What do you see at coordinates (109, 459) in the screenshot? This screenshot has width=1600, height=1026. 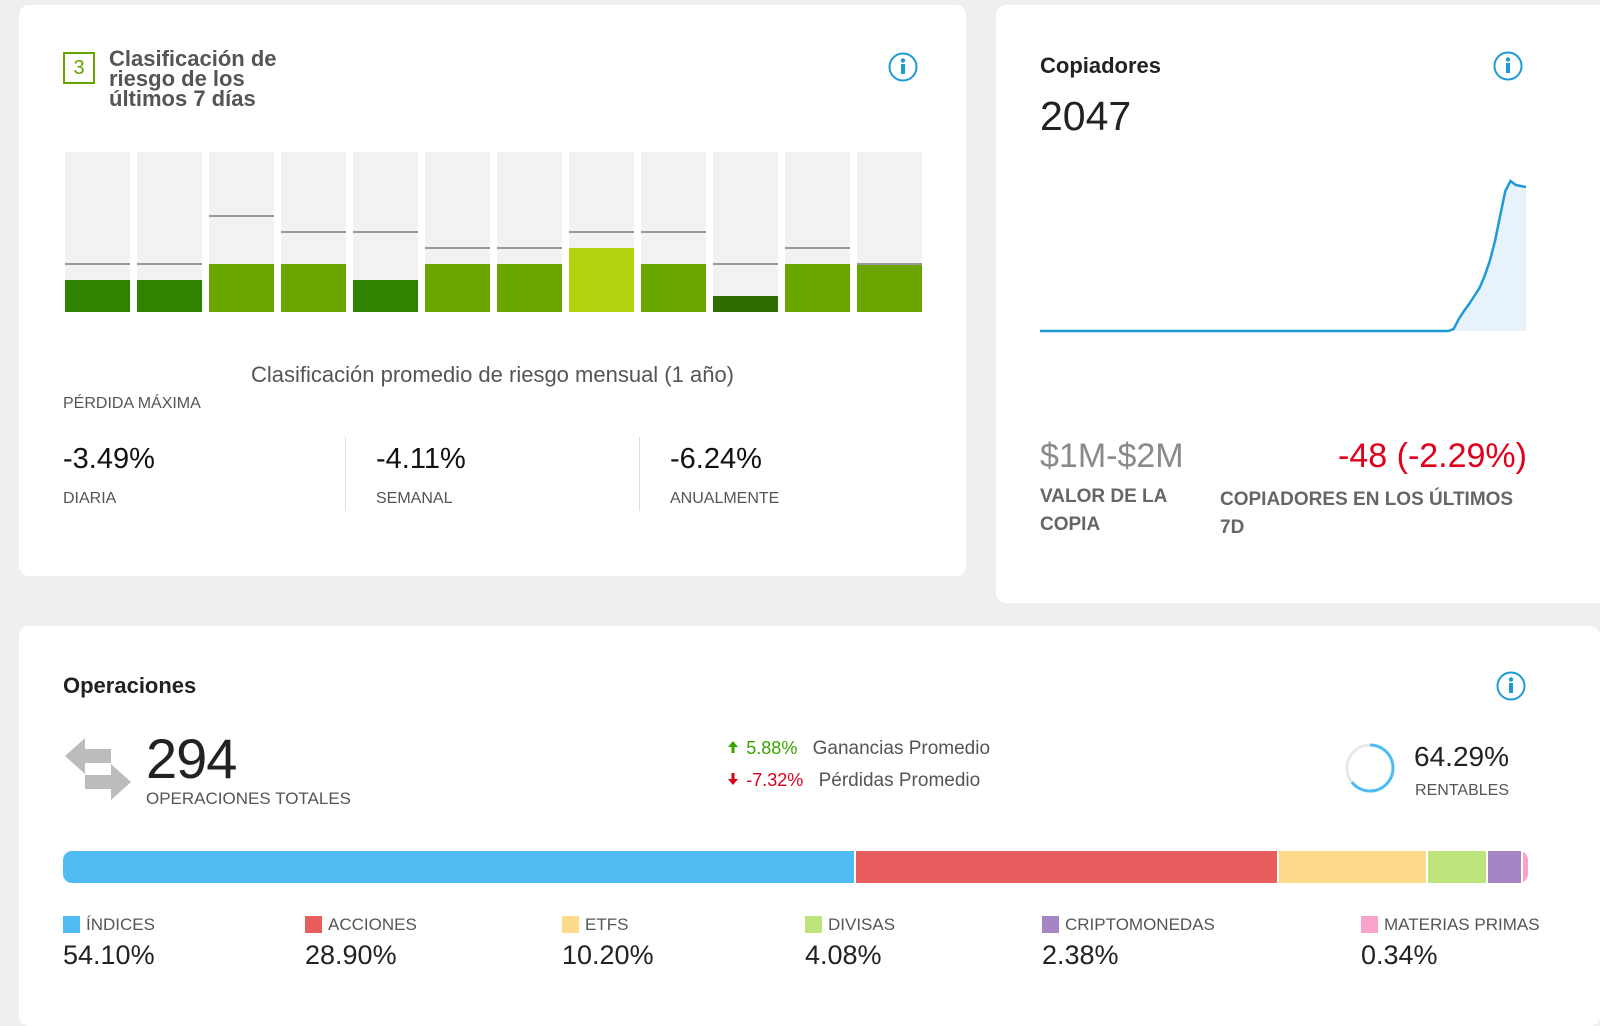 I see `daily-drawdown-value: -3.49%` at bounding box center [109, 459].